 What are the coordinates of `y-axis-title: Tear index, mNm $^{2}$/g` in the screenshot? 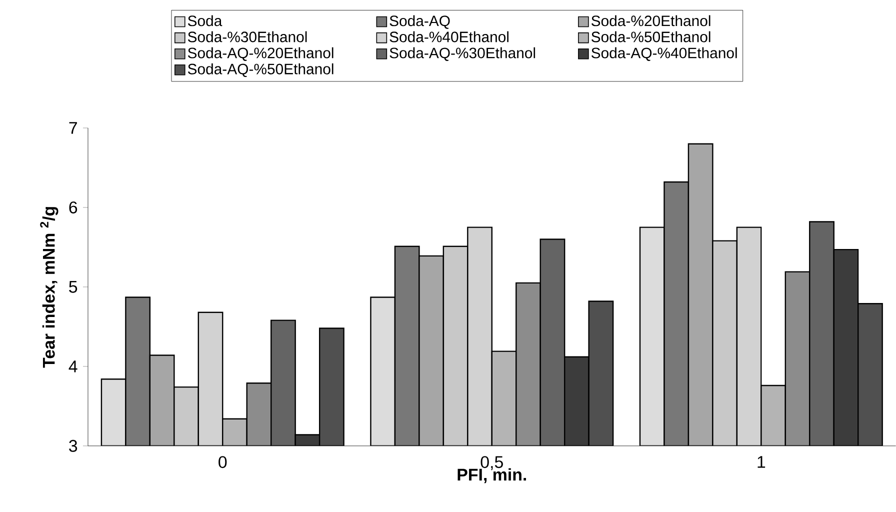 It's located at (49, 287).